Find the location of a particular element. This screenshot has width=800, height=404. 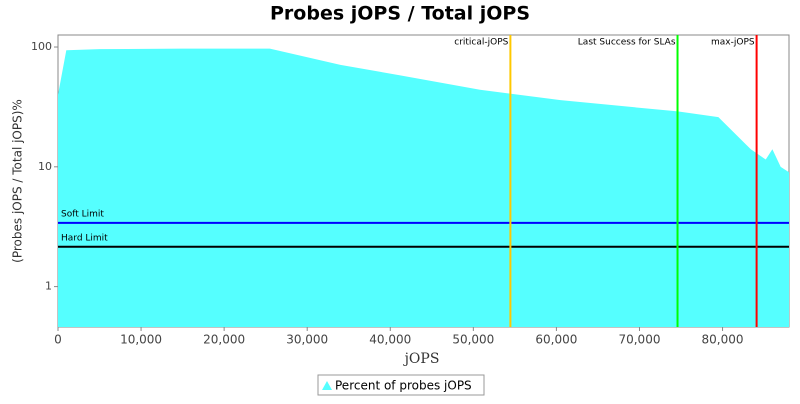

x-tick-label: 50,000 is located at coordinates (473, 340).